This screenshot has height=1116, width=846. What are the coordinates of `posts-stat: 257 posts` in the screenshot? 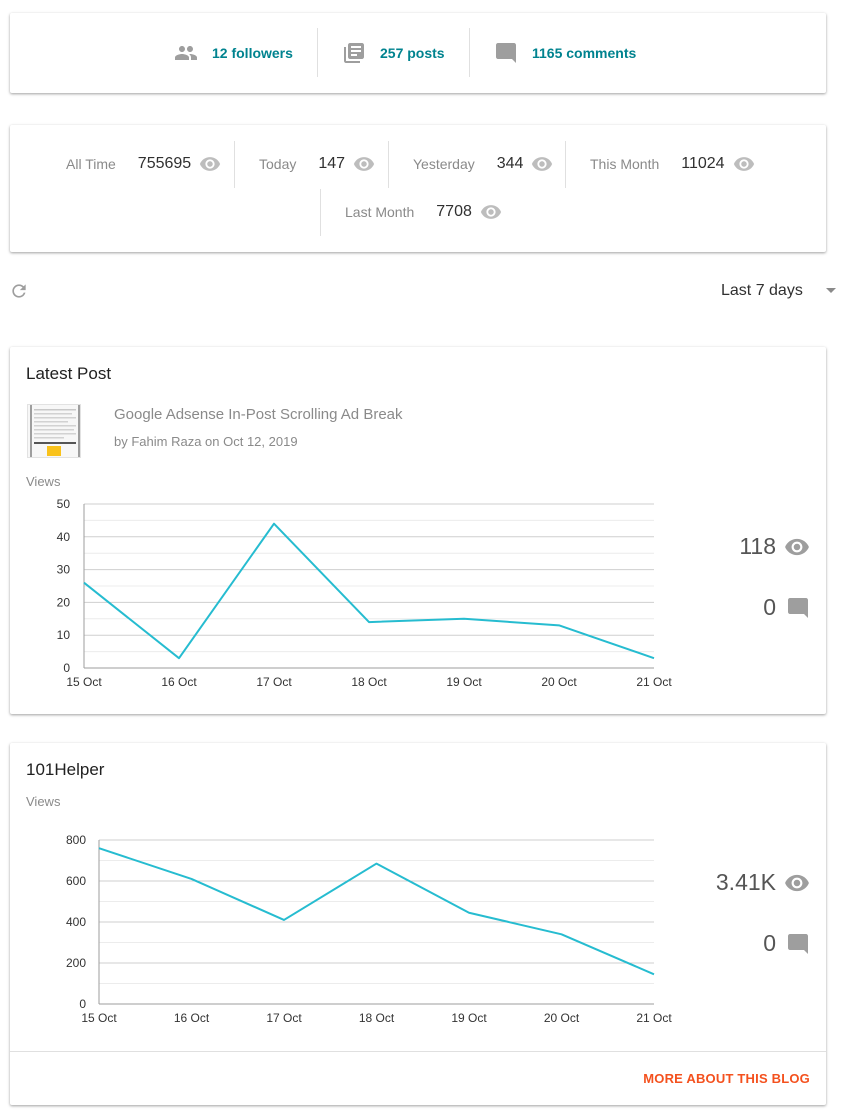 It's located at (393, 53).